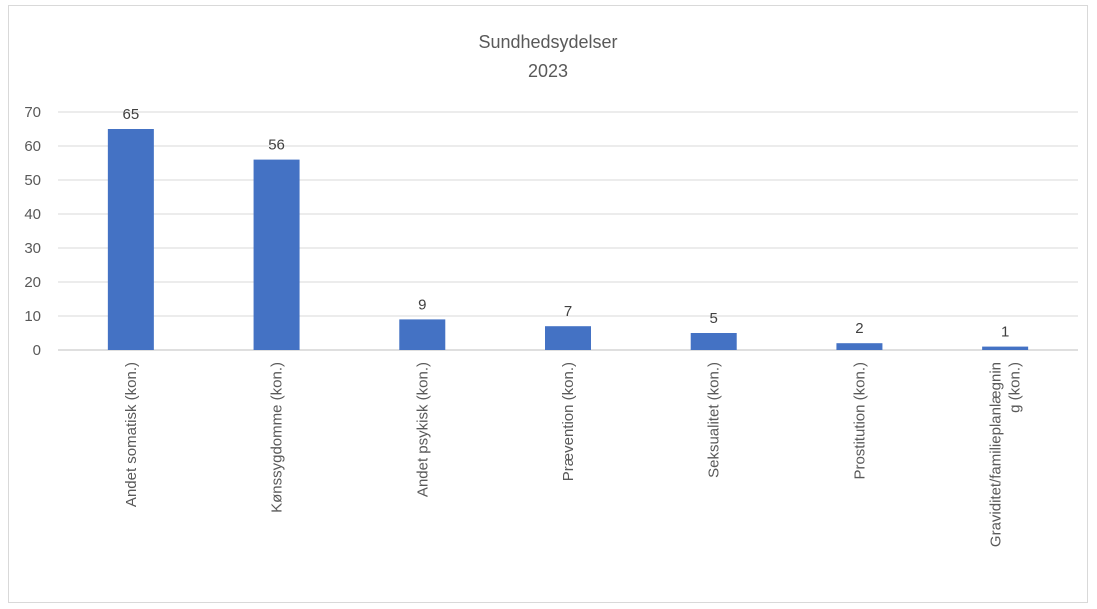 The width and height of the screenshot is (1097, 609). Describe the element at coordinates (32, 248) in the screenshot. I see `y-tick-label: 30` at that location.